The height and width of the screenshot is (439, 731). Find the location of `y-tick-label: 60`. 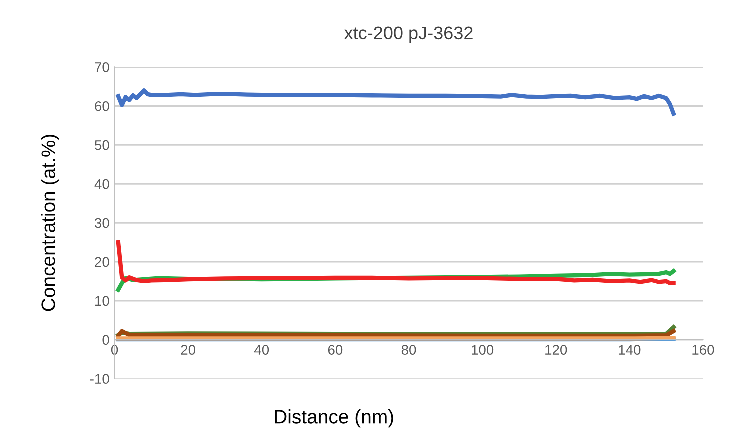

y-tick-label: 60 is located at coordinates (102, 106).